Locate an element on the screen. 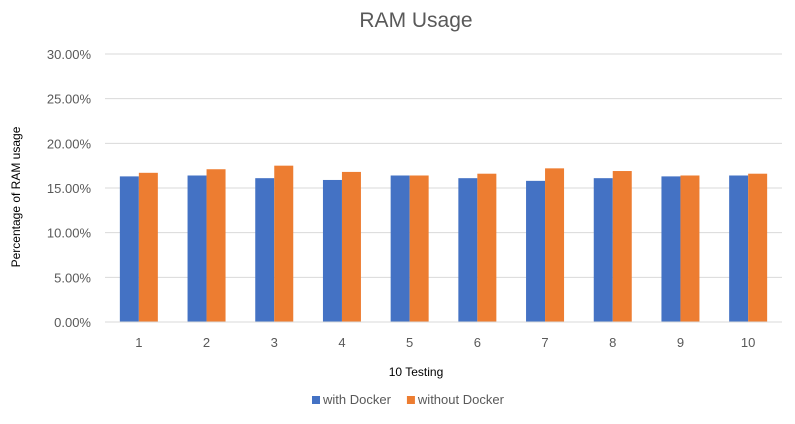 This screenshot has width=795, height=424. y-tick-label: 25.00% is located at coordinates (69, 99).